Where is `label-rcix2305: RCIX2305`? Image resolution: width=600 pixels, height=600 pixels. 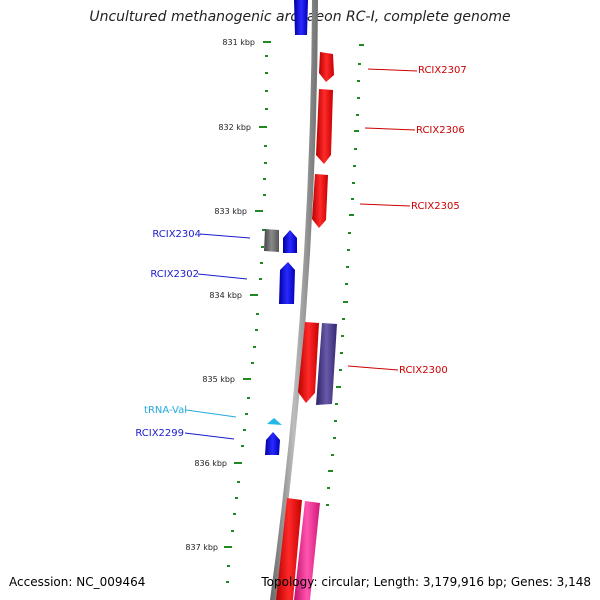
label-rcix2305: RCIX2305 is located at coordinates (435, 206).